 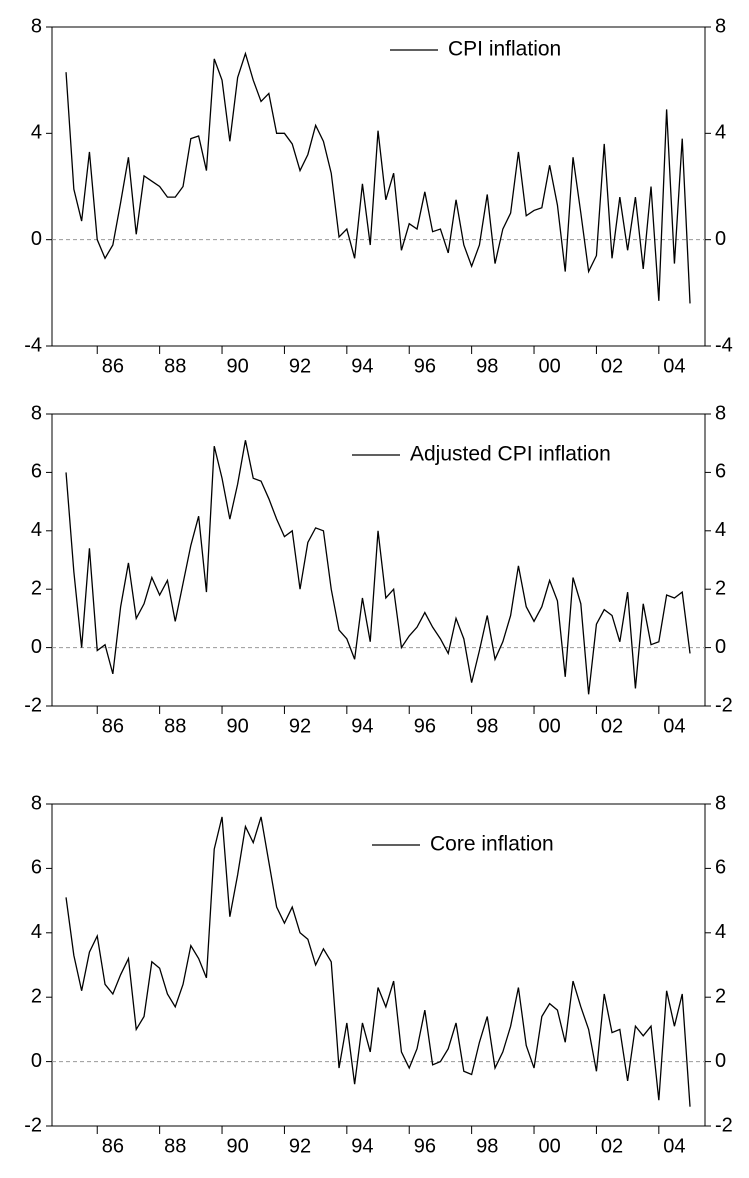 I want to click on y2-tick-label: -4, so click(x=724, y=345).